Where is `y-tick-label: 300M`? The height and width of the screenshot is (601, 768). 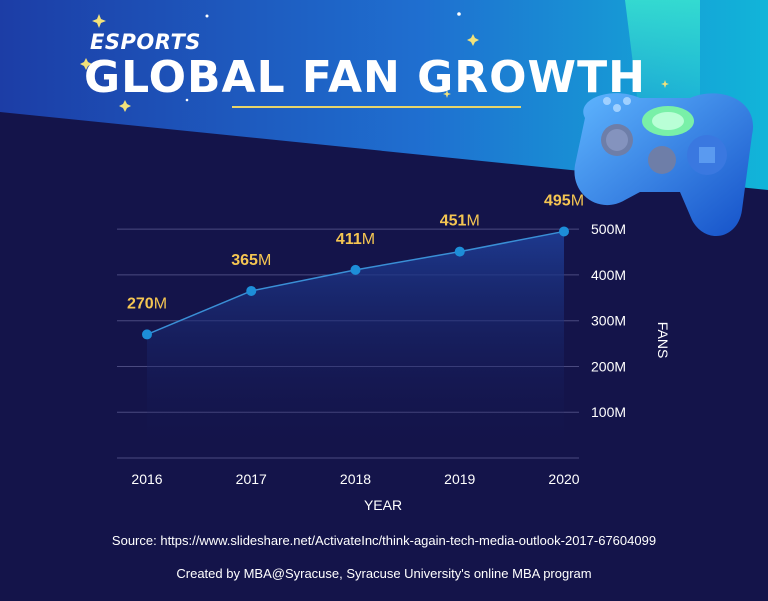 y-tick-label: 300M is located at coordinates (608, 321).